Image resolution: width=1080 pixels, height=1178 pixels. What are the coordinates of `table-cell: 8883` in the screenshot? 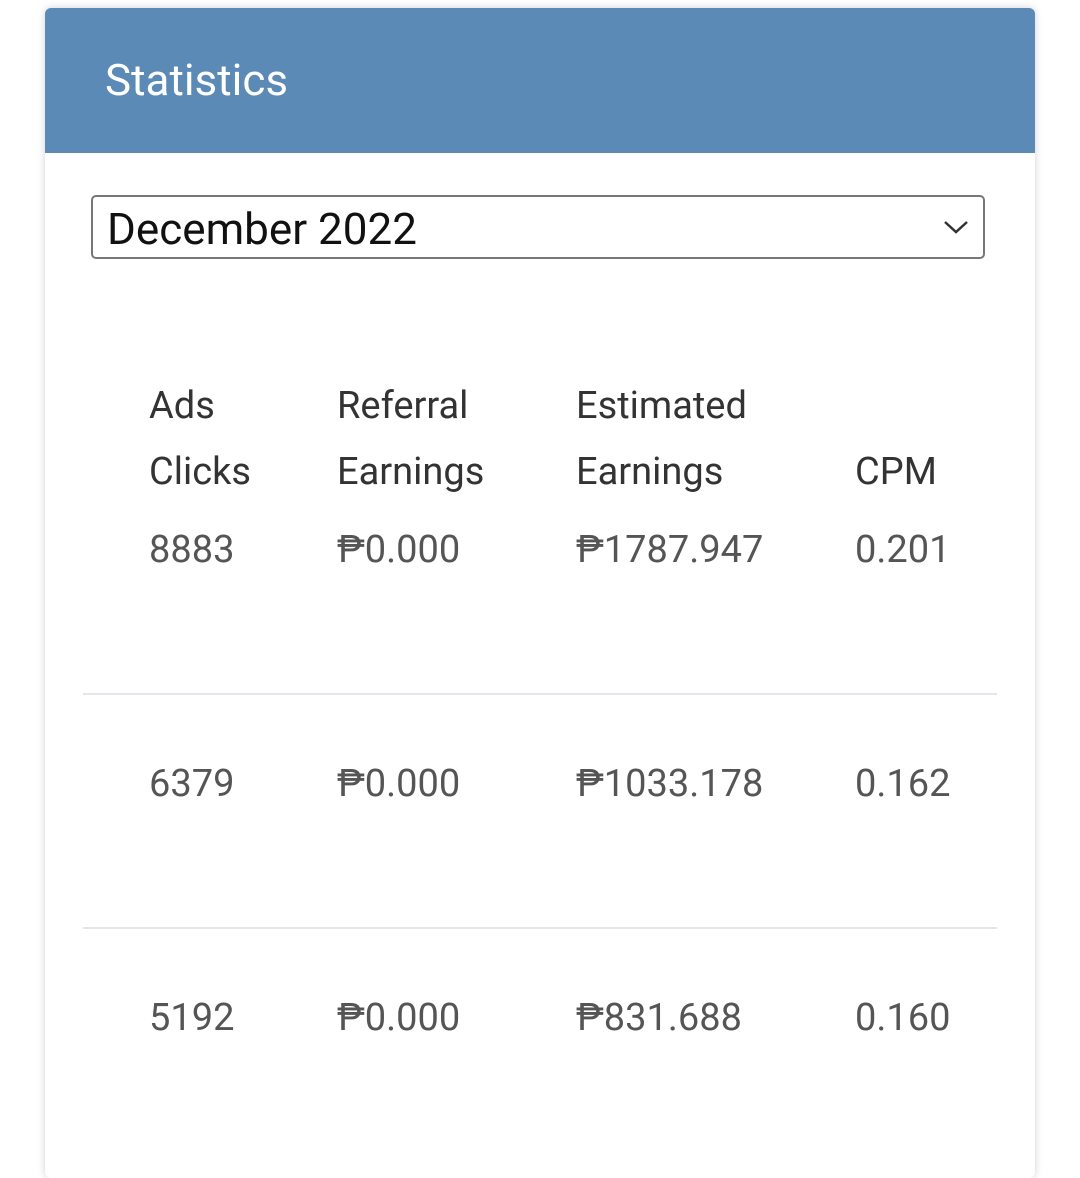 It's located at (192, 552).